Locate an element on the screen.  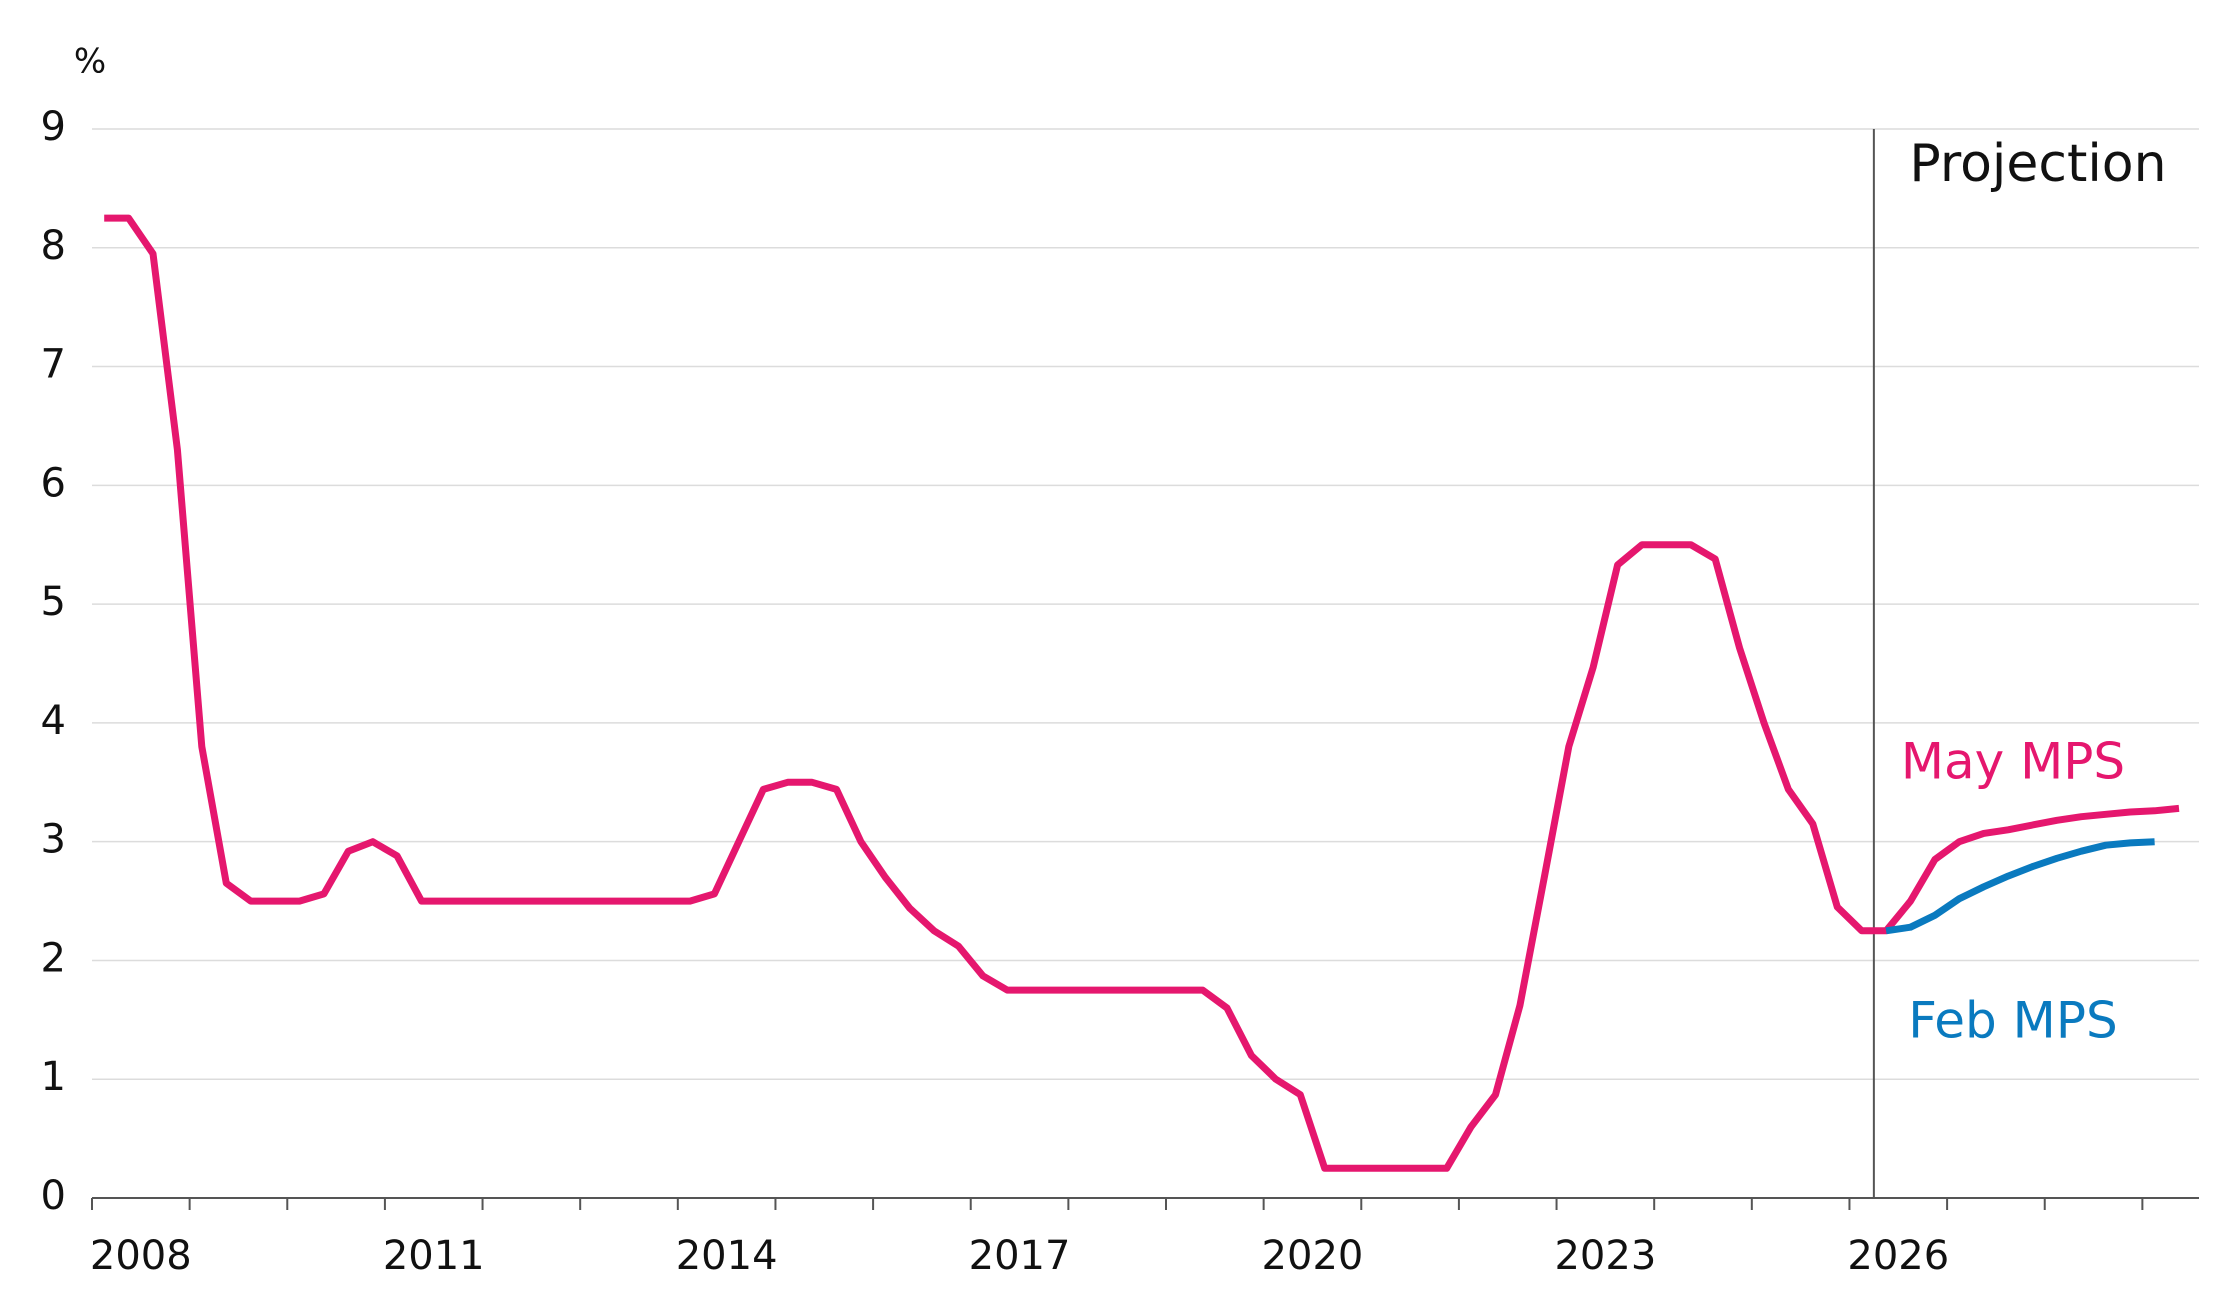
y-tick-label: 9 is located at coordinates (53, 127).